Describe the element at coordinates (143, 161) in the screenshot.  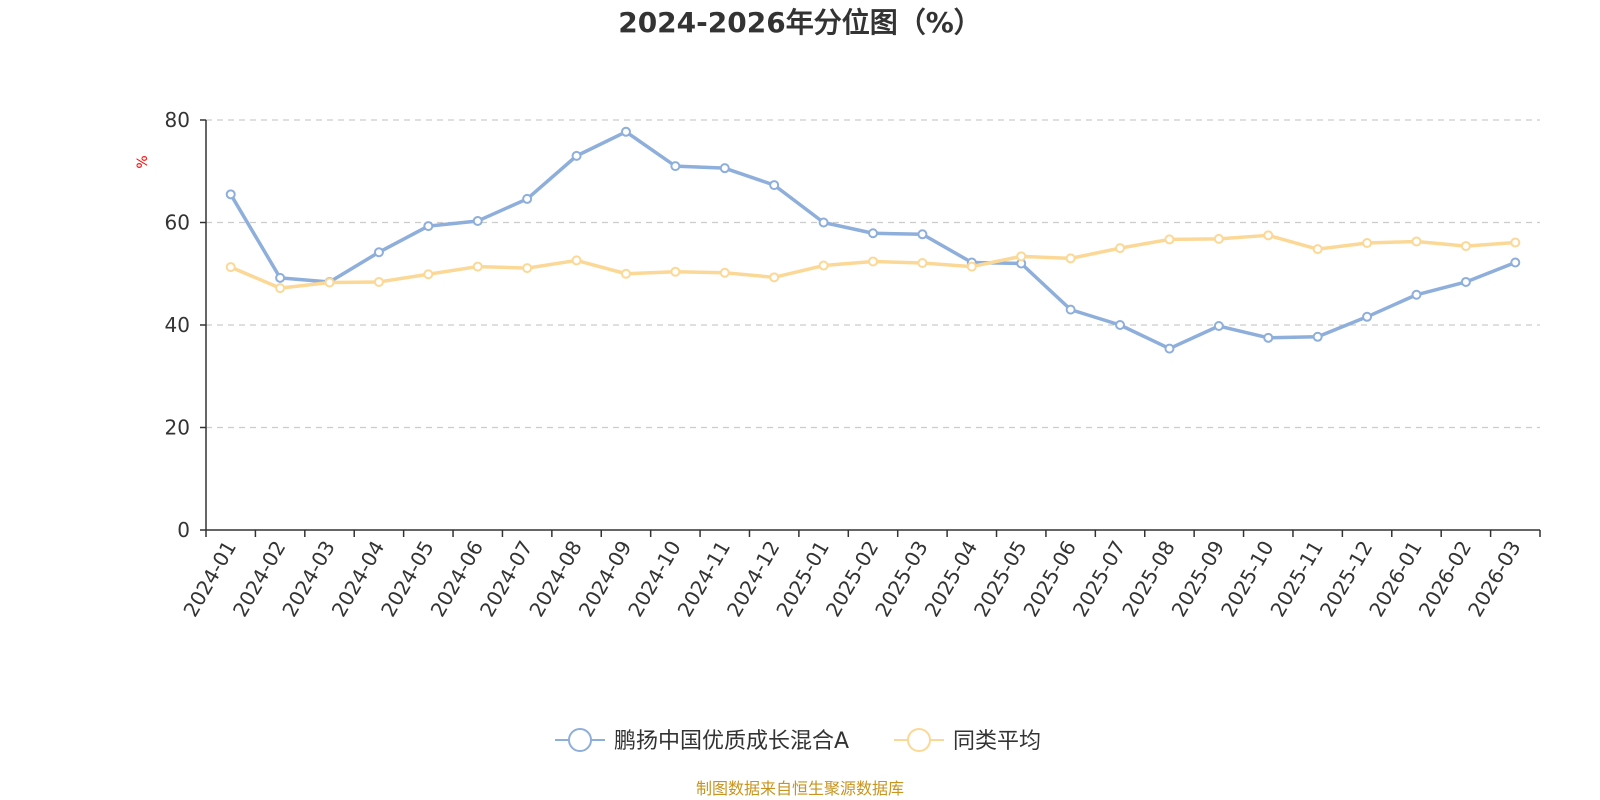
I see `y-axis-label: %` at that location.